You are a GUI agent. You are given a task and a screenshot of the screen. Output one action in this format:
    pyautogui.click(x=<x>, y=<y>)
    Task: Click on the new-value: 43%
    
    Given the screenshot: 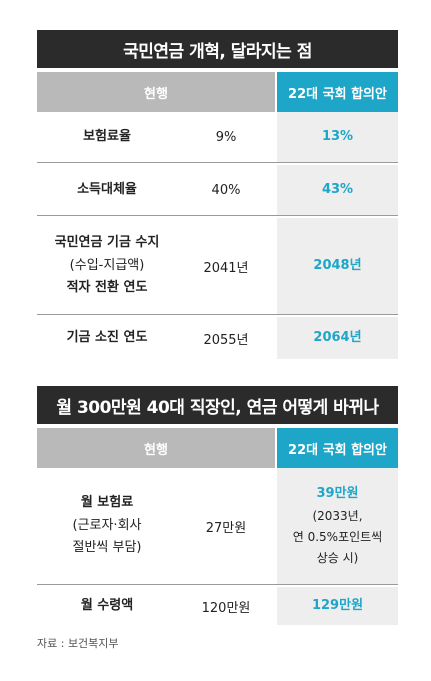 What is the action you would take?
    pyautogui.click(x=337, y=189)
    